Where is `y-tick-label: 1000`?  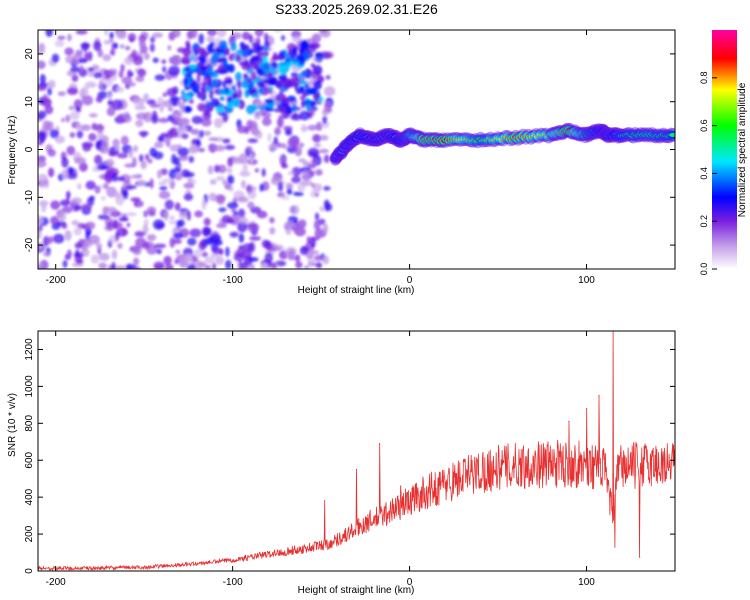 y-tick-label: 1000 is located at coordinates (29, 386).